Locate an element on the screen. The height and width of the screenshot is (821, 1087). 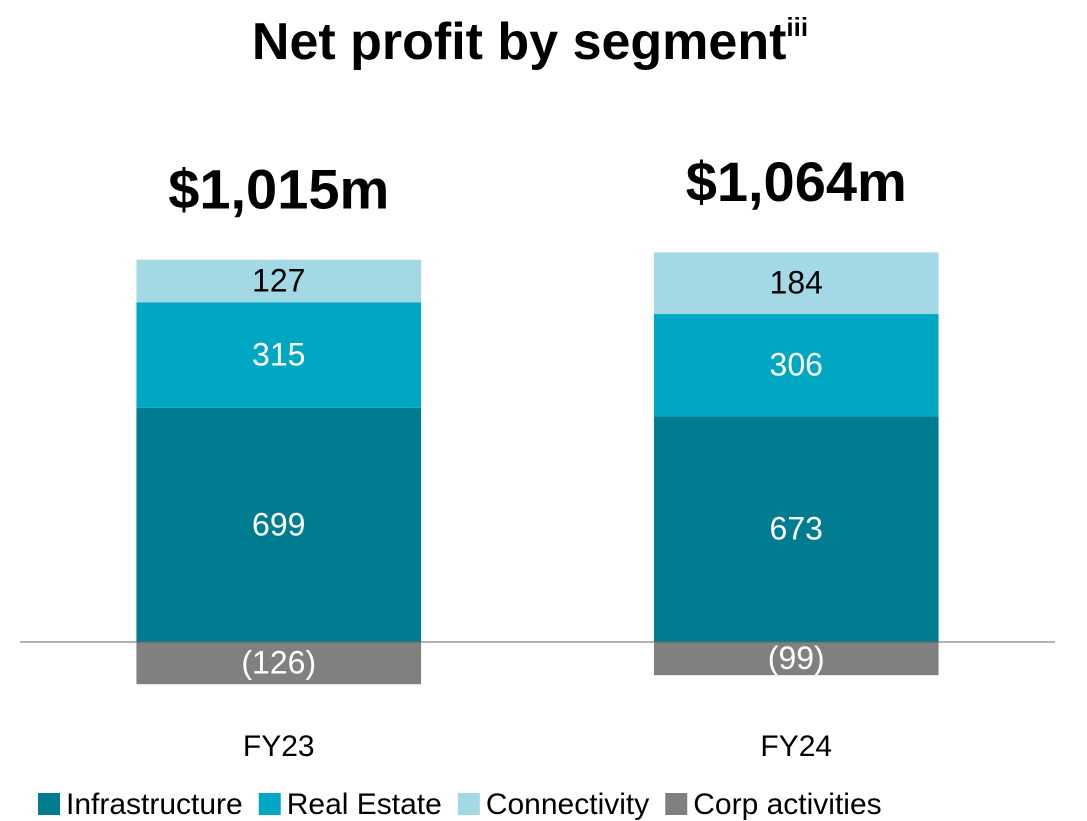
title-text: Net profit by segment is located at coordinates (519, 42).